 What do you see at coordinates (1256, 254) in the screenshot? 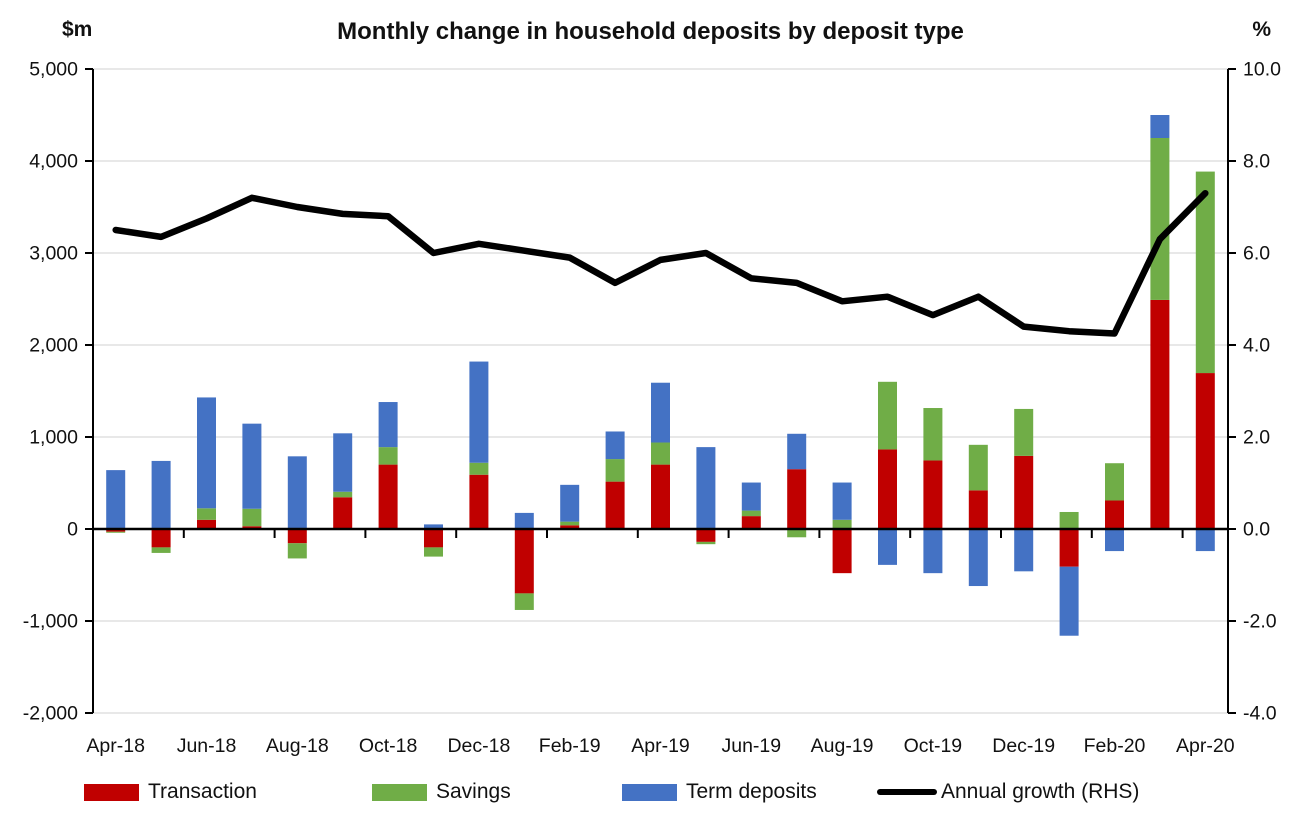
I see `right-axis-tick-label: 6.0` at bounding box center [1256, 254].